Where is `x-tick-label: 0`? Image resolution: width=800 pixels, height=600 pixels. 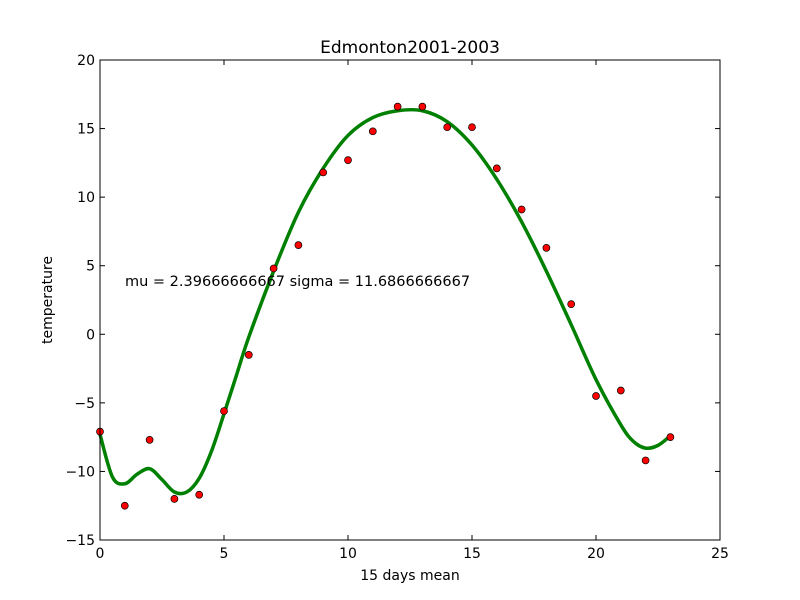
x-tick-label: 0 is located at coordinates (100, 554).